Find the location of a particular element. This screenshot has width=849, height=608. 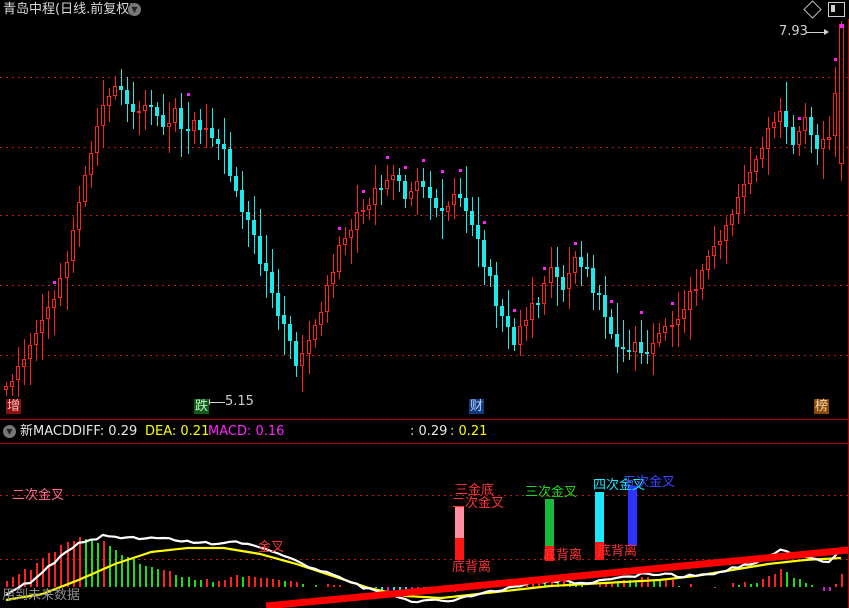

page-title: 青岛中程(日线.前复权) is located at coordinates (69, 9).